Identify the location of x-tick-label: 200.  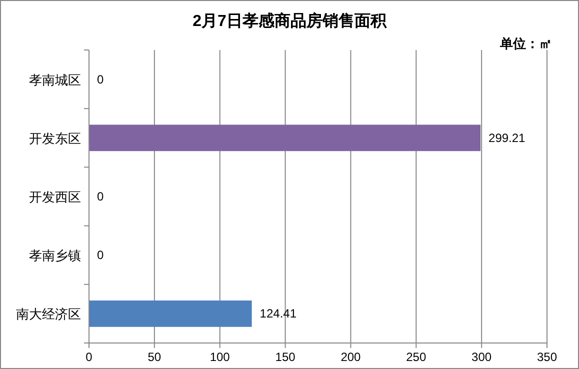
(351, 357).